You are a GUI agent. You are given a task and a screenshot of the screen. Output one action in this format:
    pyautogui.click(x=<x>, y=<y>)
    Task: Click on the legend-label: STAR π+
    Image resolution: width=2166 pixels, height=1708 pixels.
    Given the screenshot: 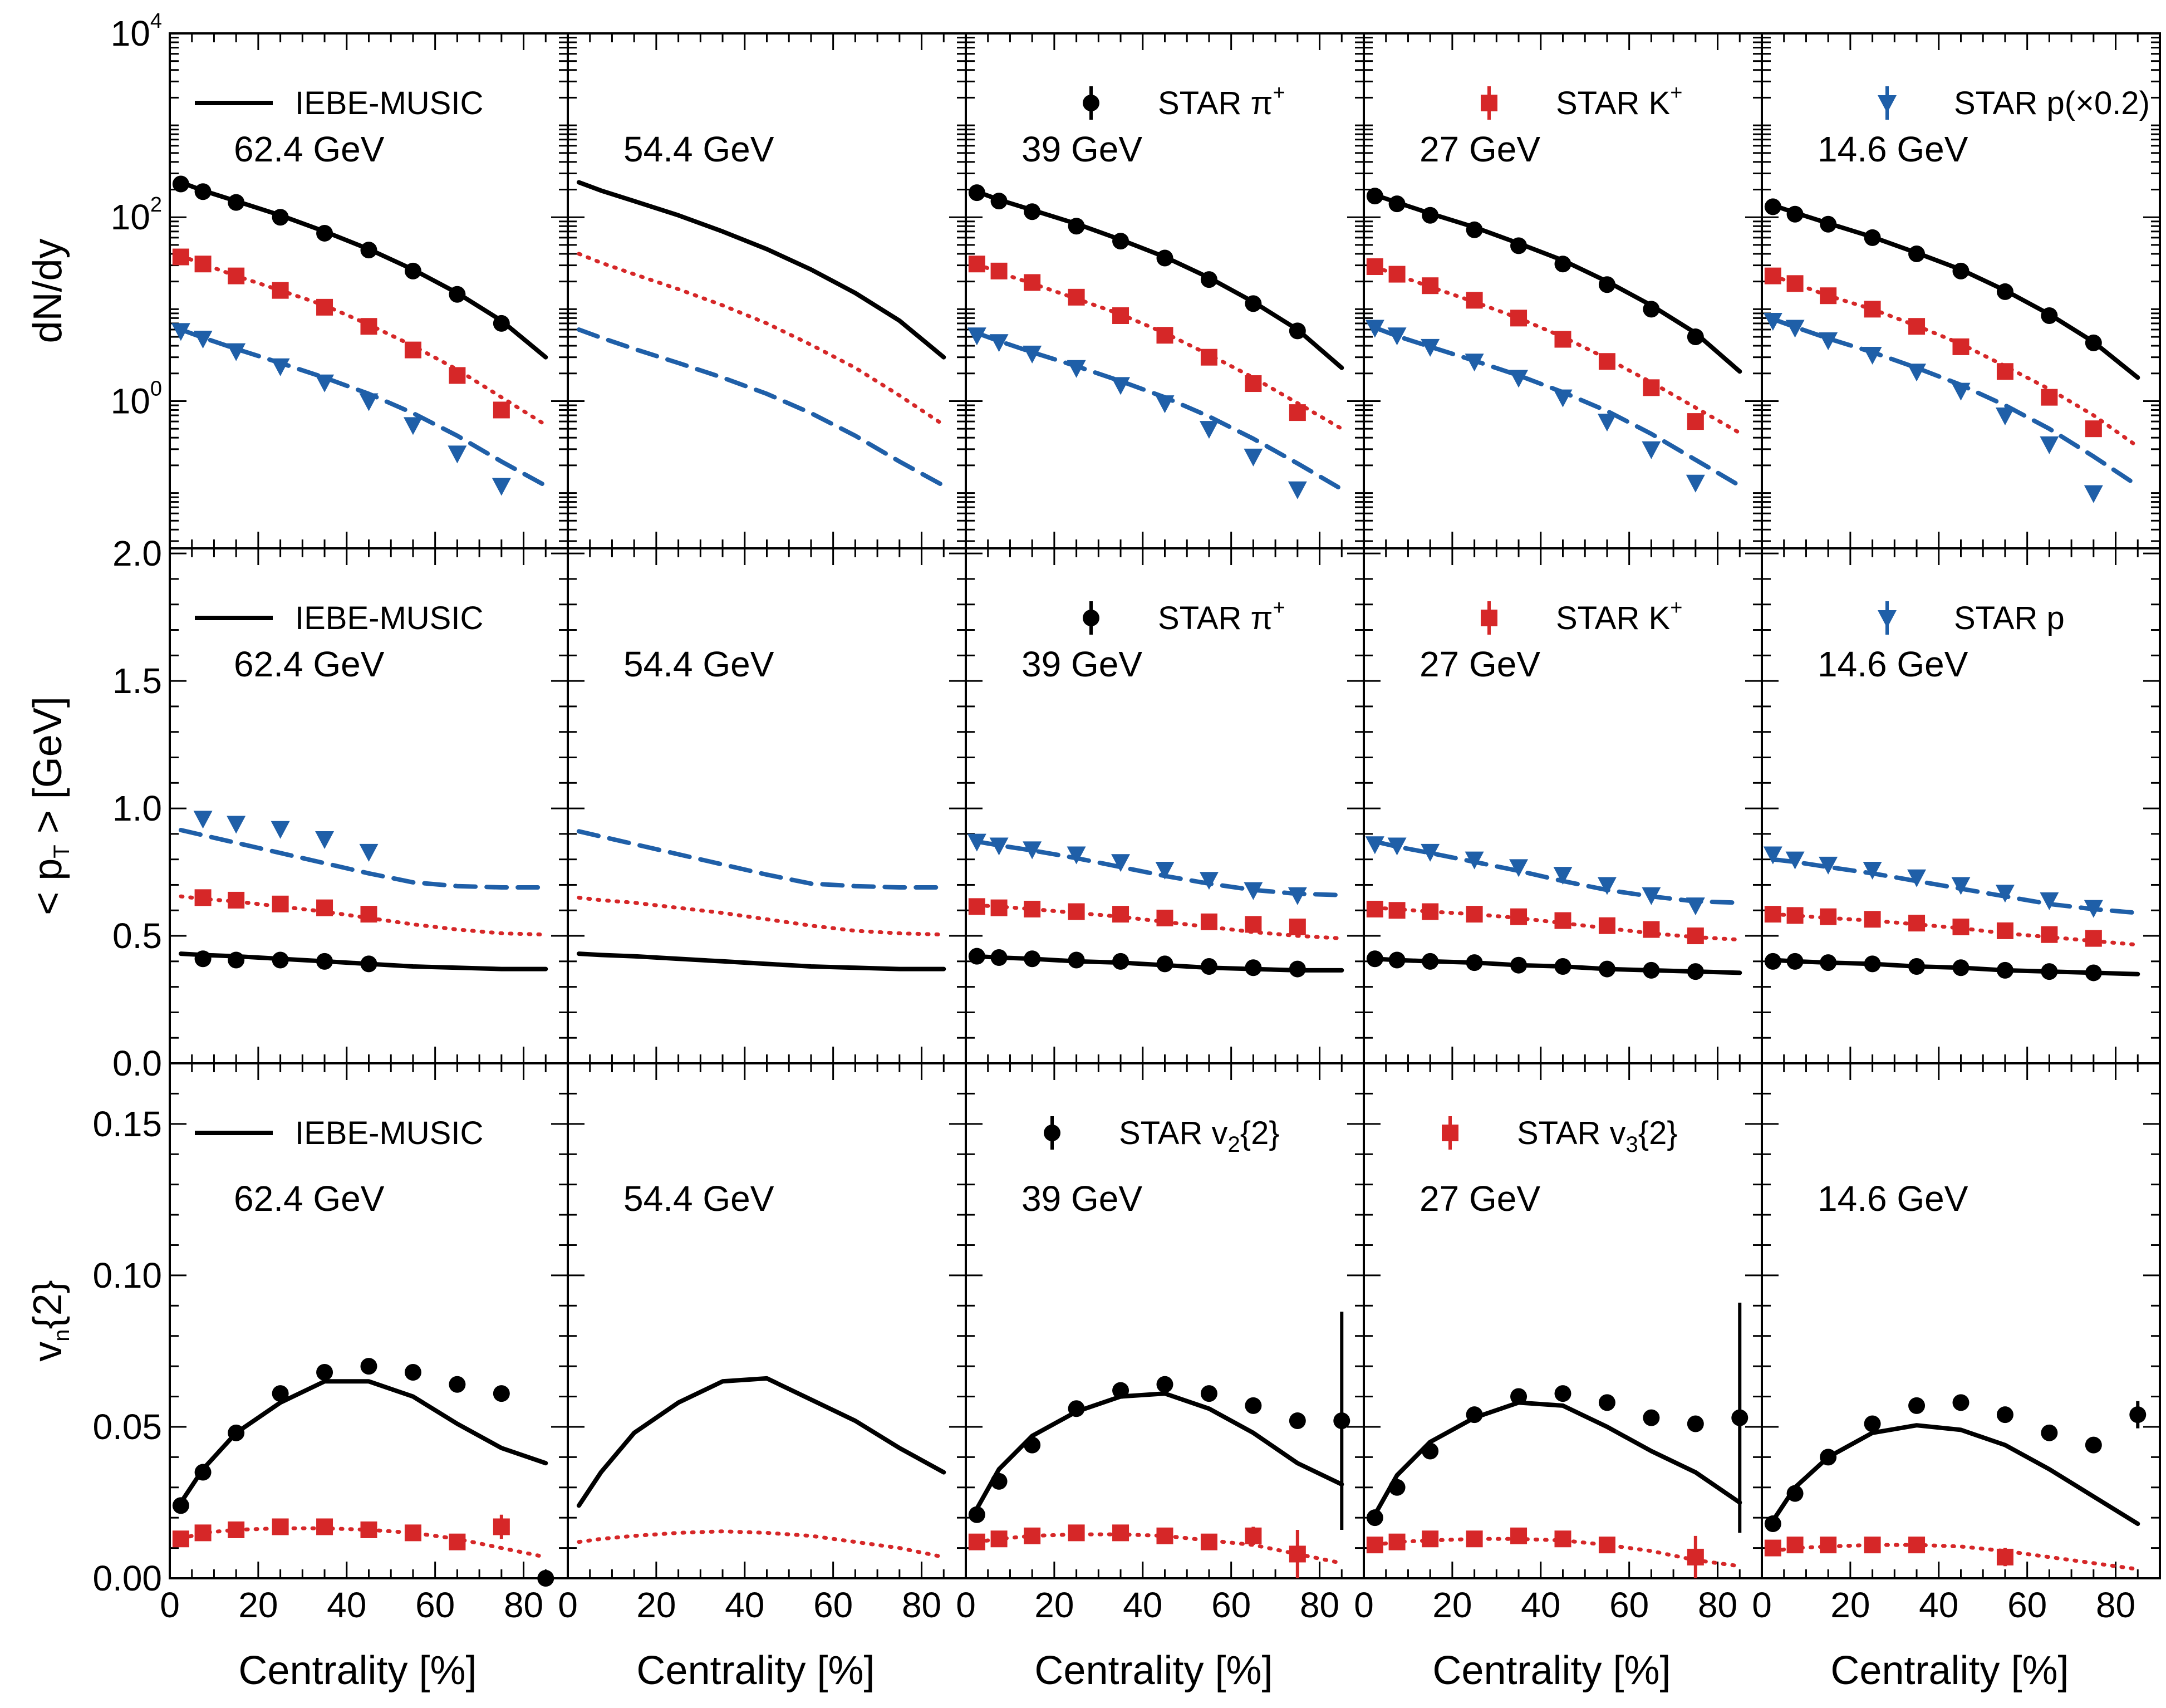 What is the action you would take?
    pyautogui.click(x=1221, y=101)
    